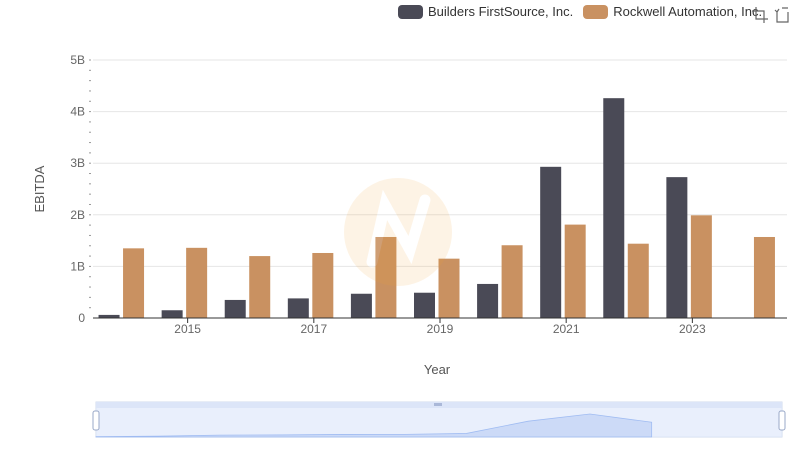 The height and width of the screenshot is (461, 800). I want to click on legend-label: Builders FirstSource, Inc., so click(501, 11).